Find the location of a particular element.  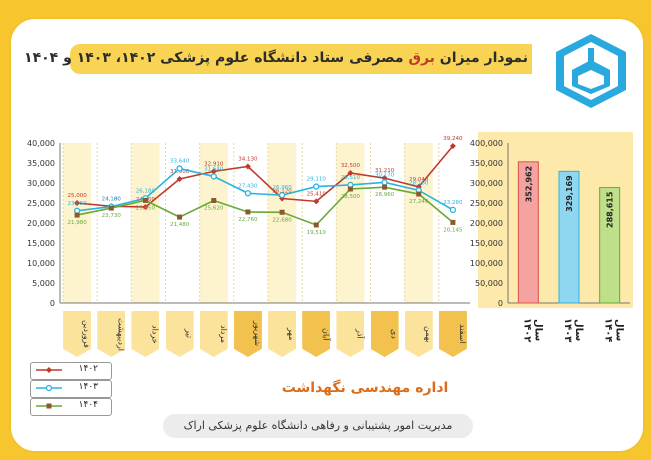

data-label: 31,000 is located at coordinates (180, 172).